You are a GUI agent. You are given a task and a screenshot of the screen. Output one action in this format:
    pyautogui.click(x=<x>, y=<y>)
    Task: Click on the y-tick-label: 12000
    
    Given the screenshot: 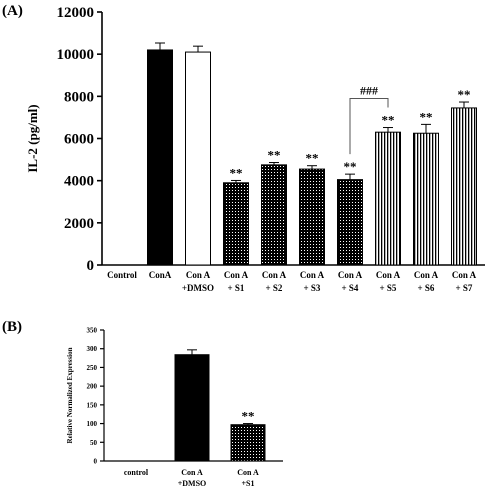 What is the action you would take?
    pyautogui.click(x=76, y=13)
    